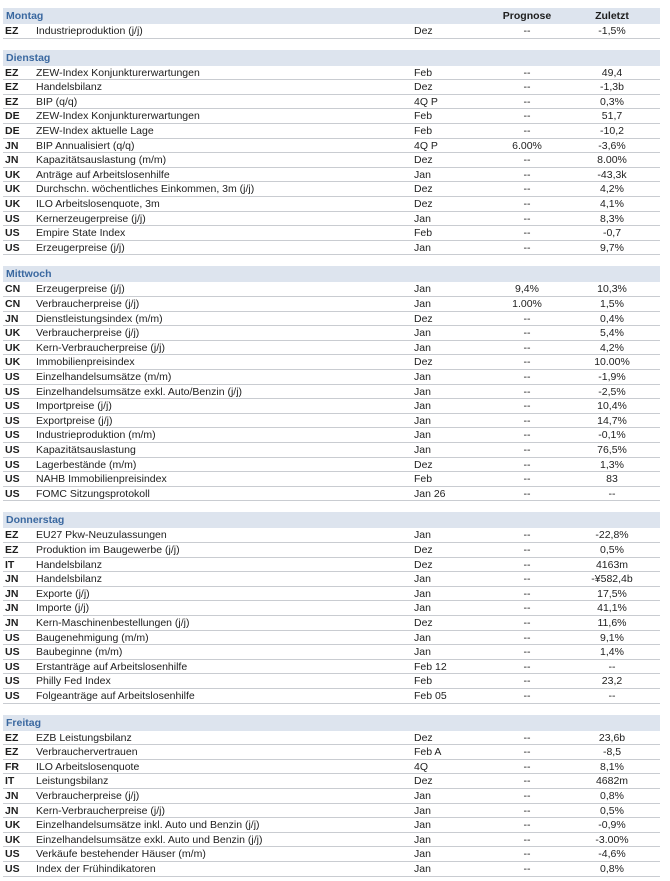 This screenshot has width=670, height=881. What do you see at coordinates (612, 839) in the screenshot?
I see `previous: -3.00%` at bounding box center [612, 839].